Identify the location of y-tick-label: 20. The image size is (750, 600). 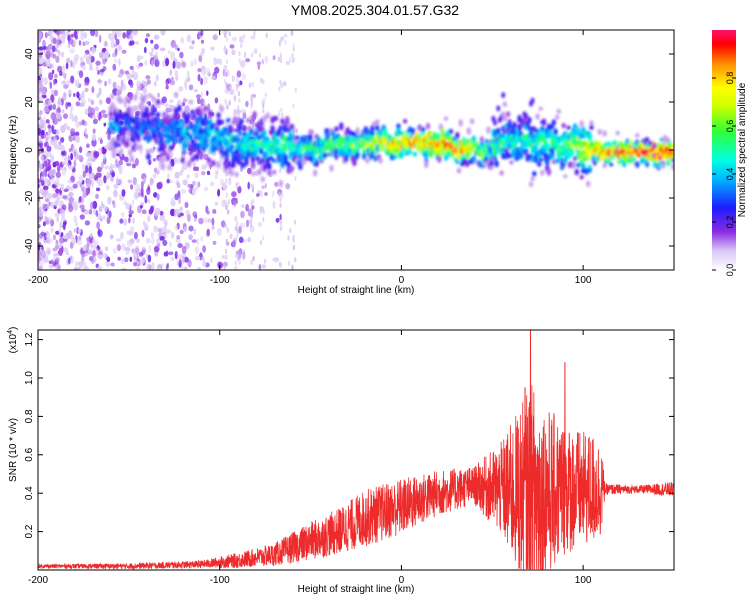
(29, 102).